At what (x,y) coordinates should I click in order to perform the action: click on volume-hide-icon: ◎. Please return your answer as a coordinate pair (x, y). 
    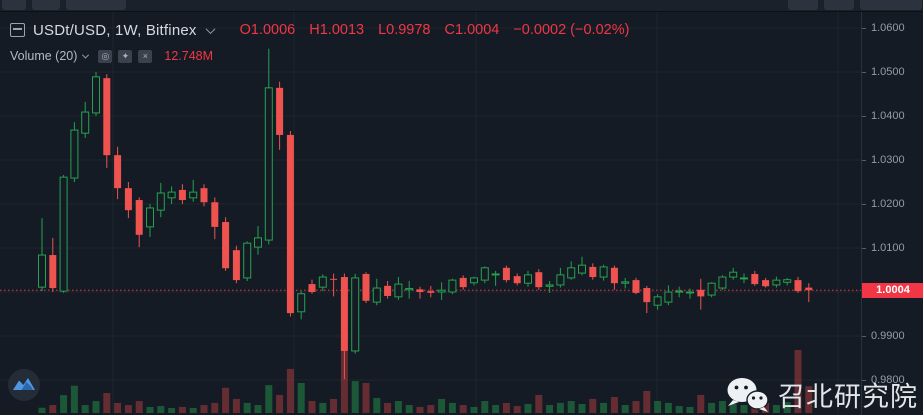
    Looking at the image, I should click on (105, 56).